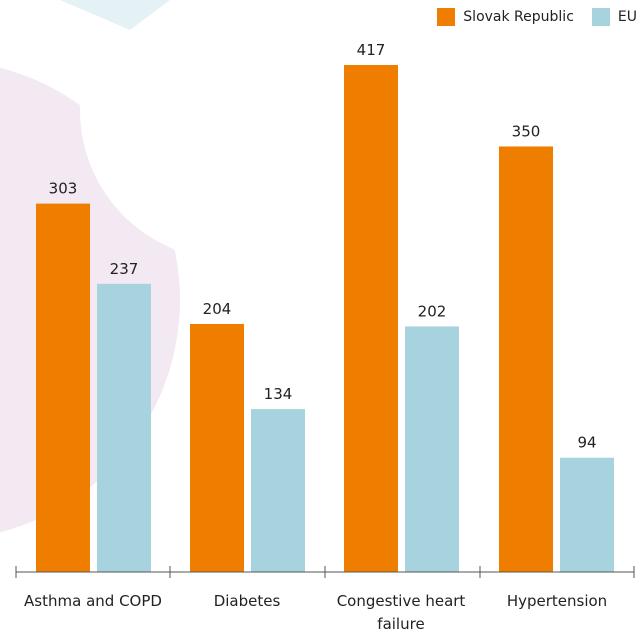 The image size is (641, 636). I want to click on legend-label-eu: EU, so click(627, 17).